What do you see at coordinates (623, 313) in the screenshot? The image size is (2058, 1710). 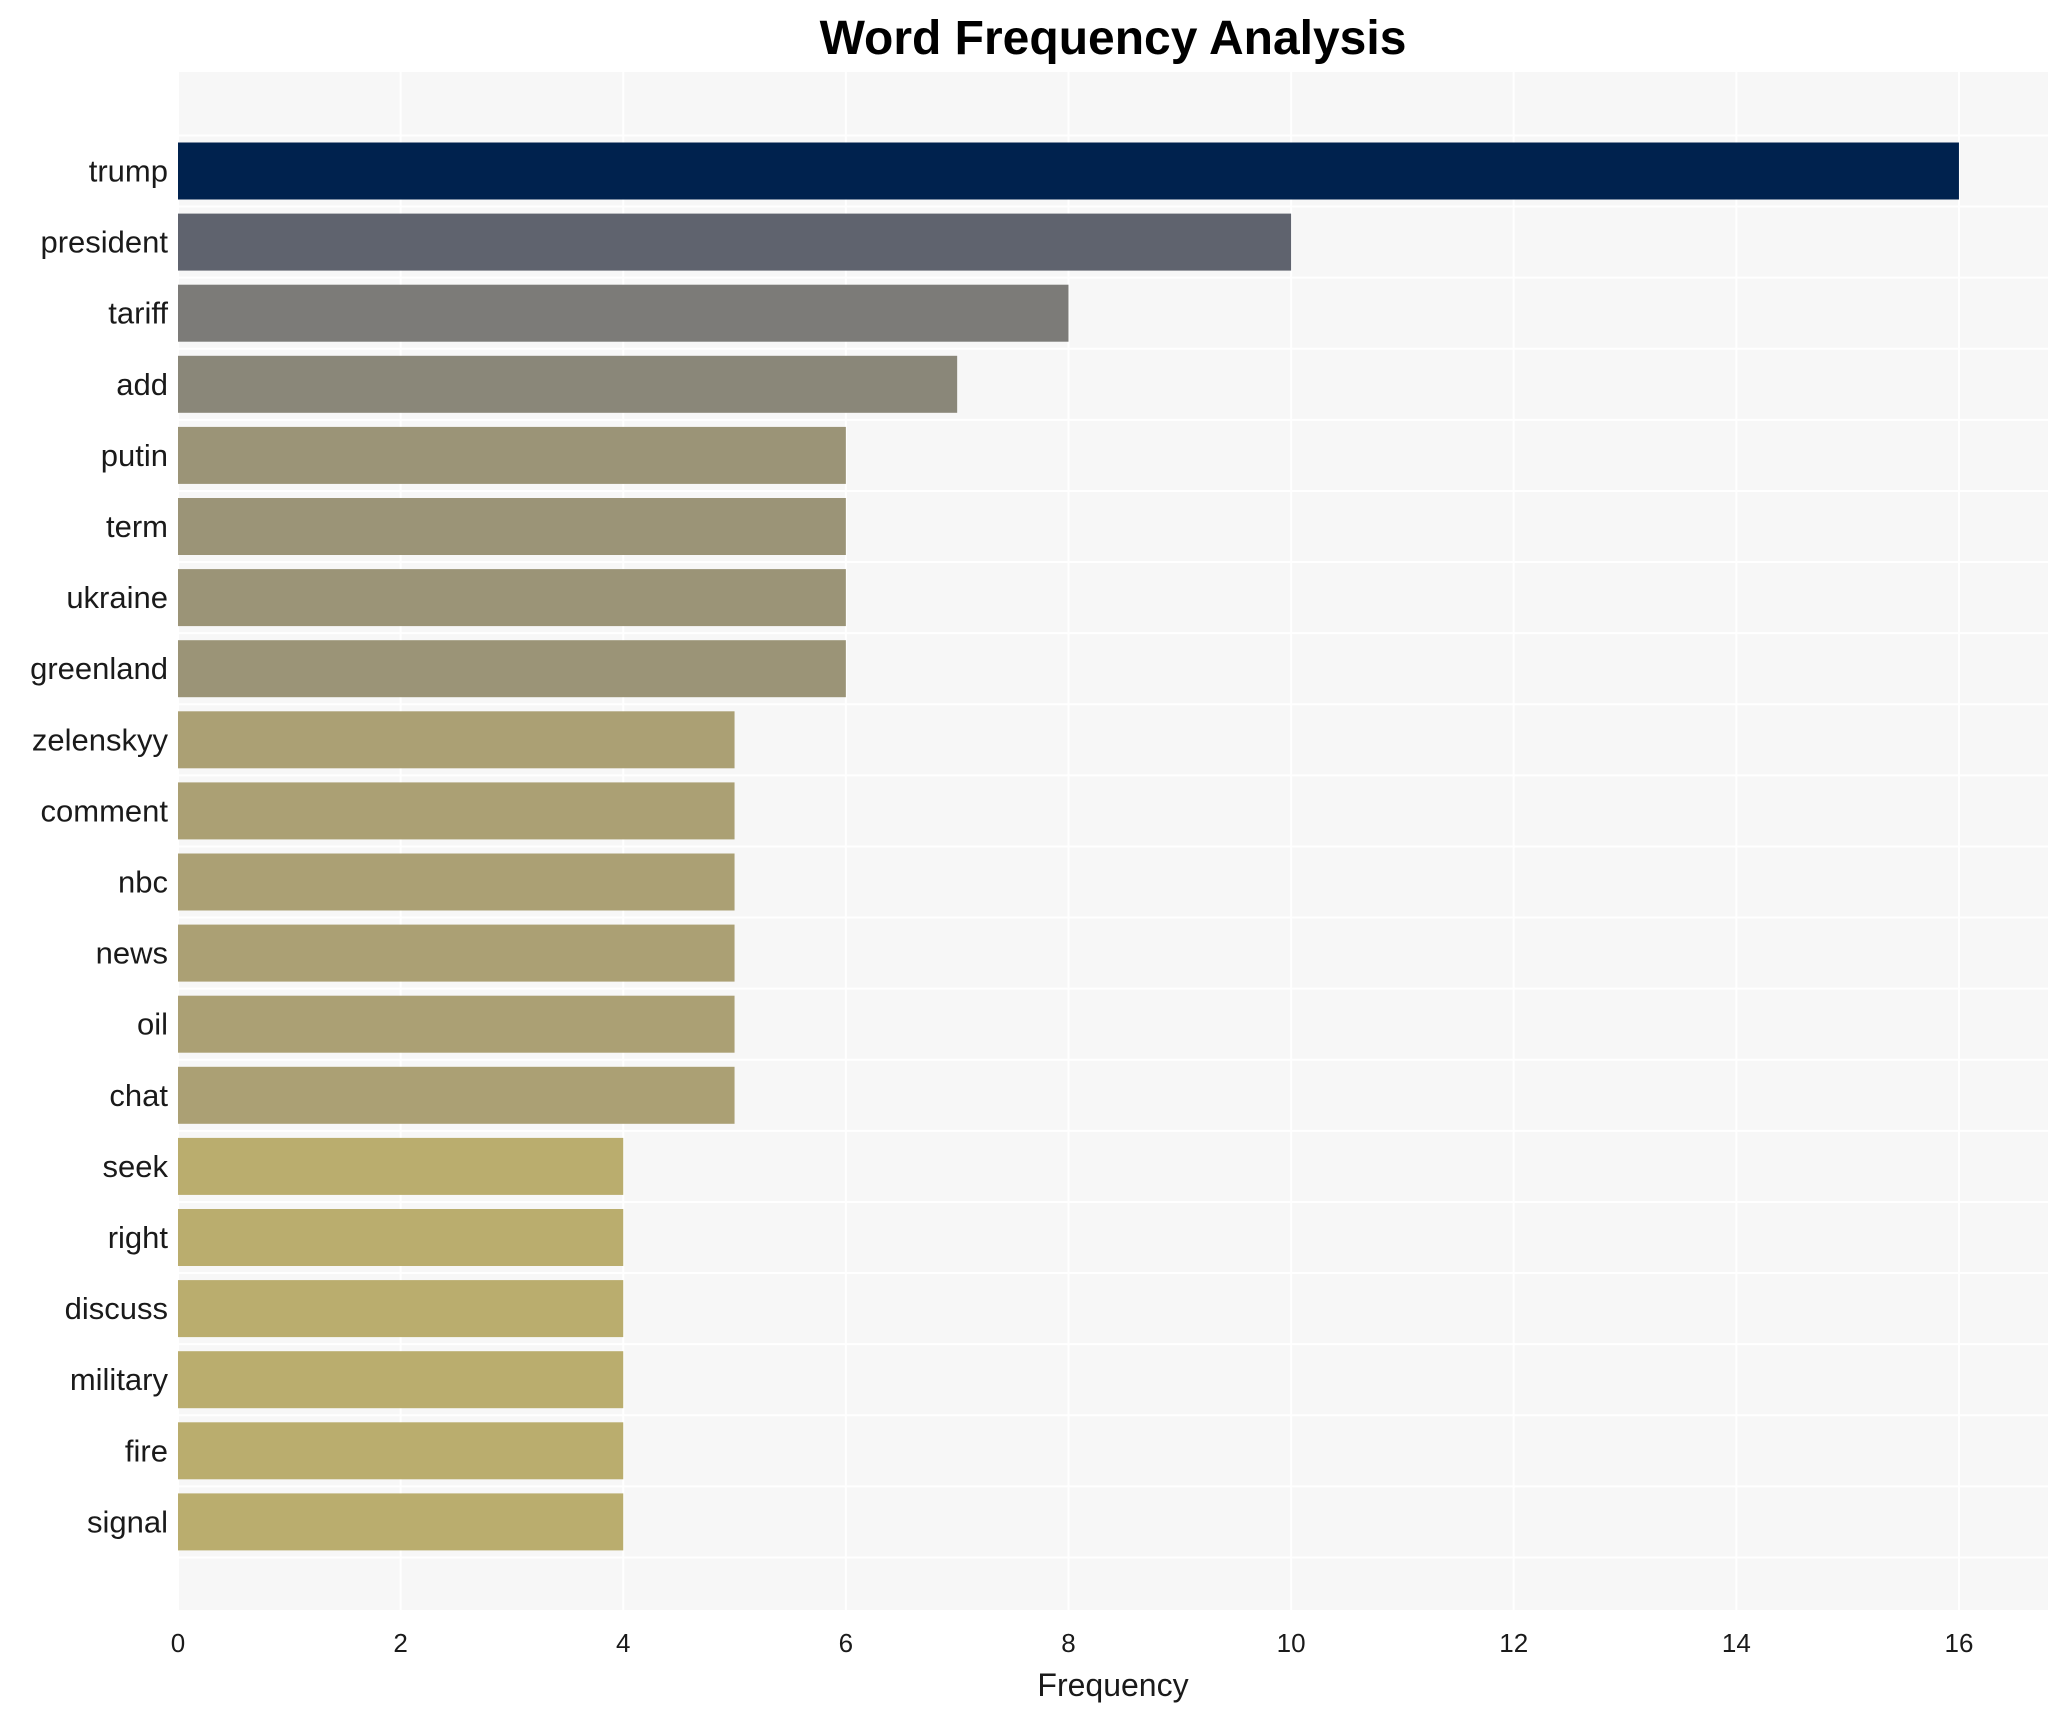 I see `bar-tariff` at bounding box center [623, 313].